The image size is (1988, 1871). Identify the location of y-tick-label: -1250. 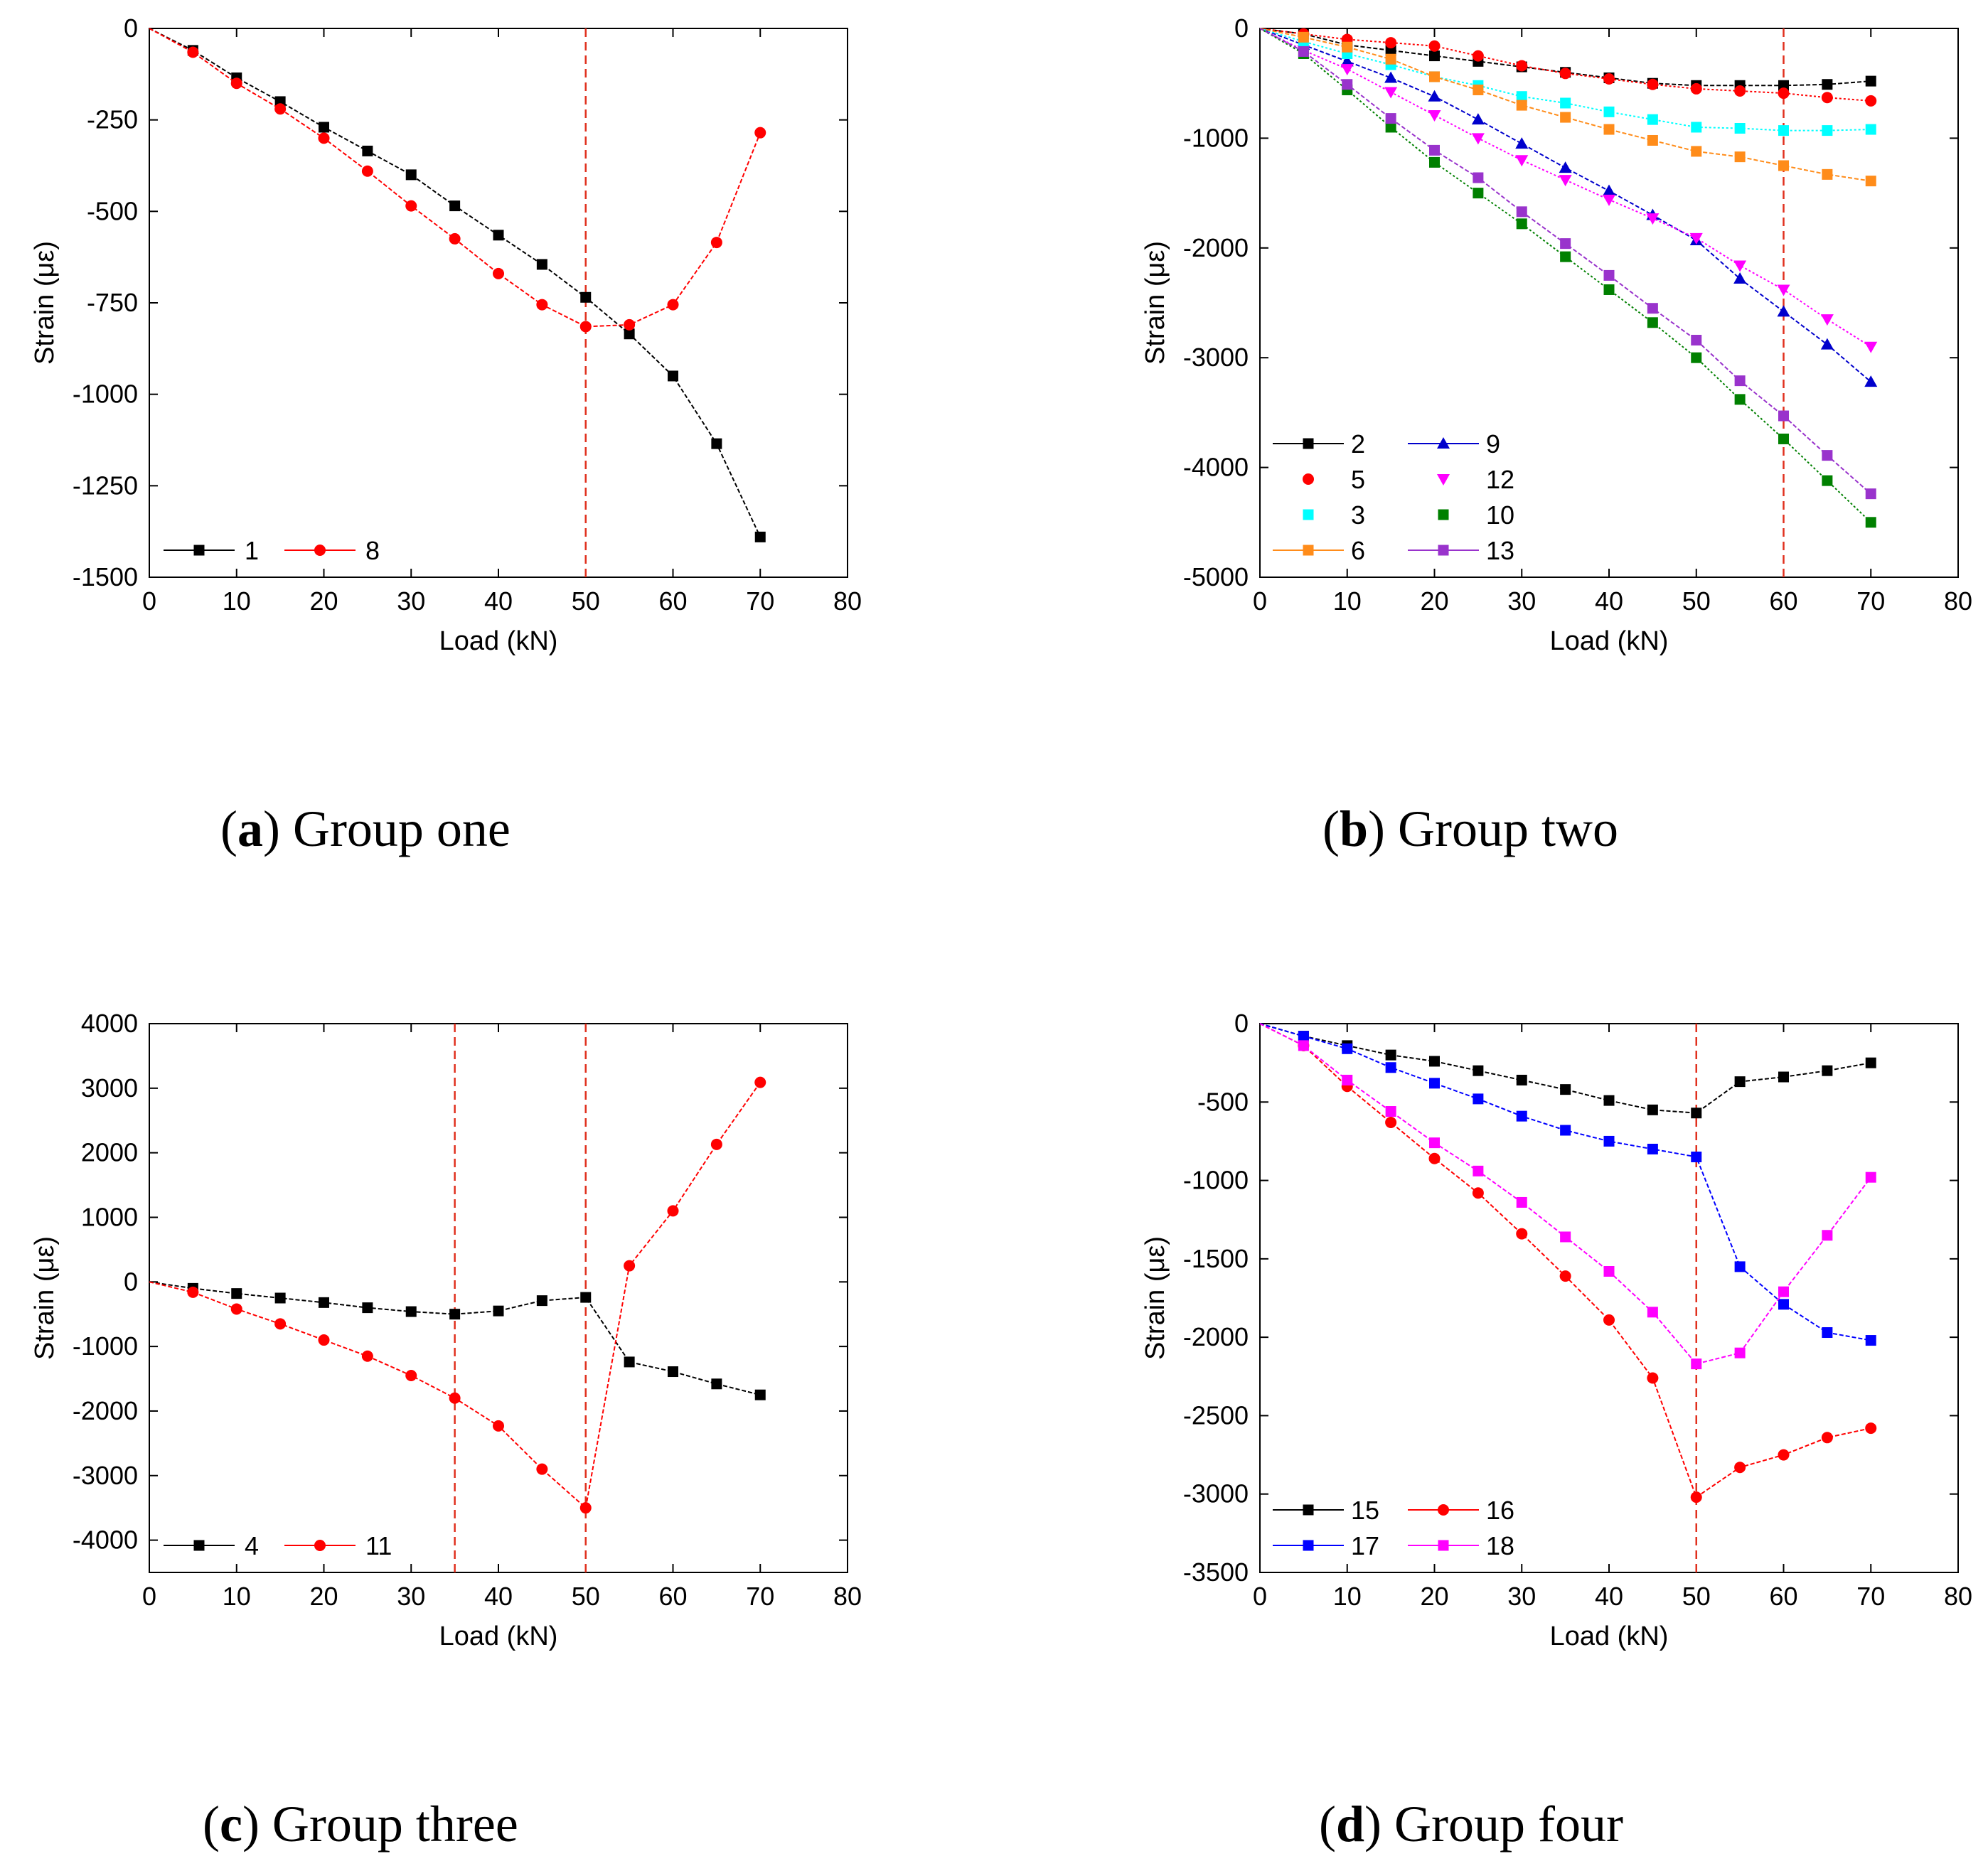
(105, 486).